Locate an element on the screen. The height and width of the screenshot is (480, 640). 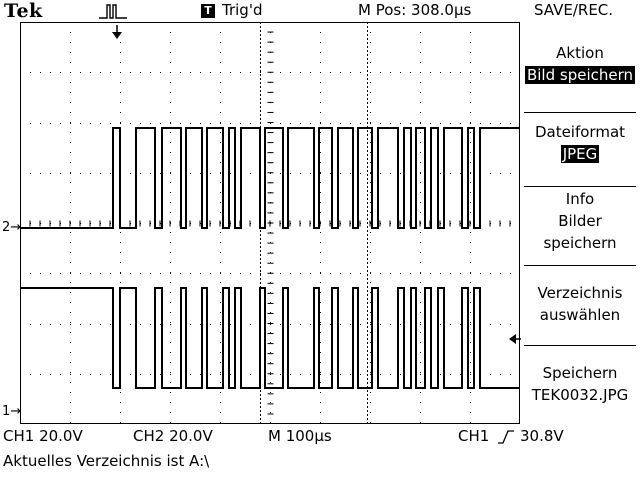
menu-item-select-directory: Verzeichnis auswählen is located at coordinates (580, 304).